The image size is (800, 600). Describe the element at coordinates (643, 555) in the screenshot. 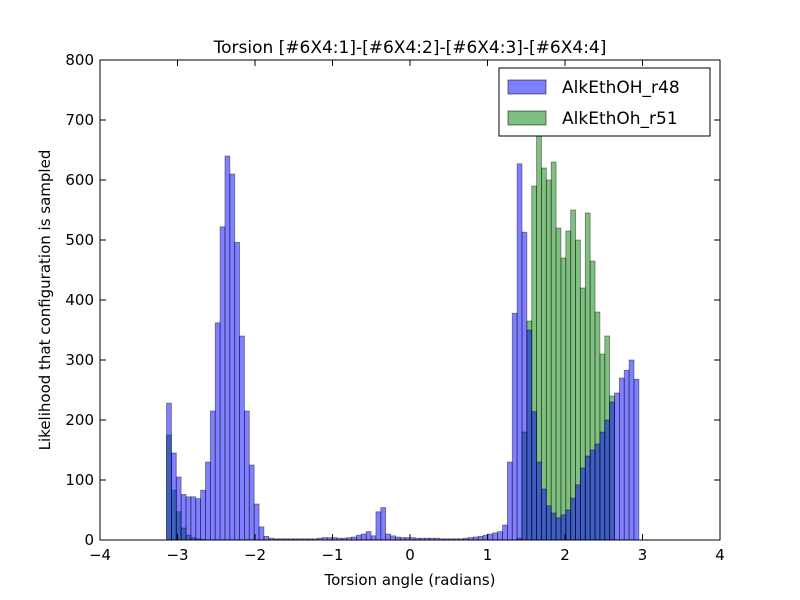

I see `x-tick-label: 3` at that location.